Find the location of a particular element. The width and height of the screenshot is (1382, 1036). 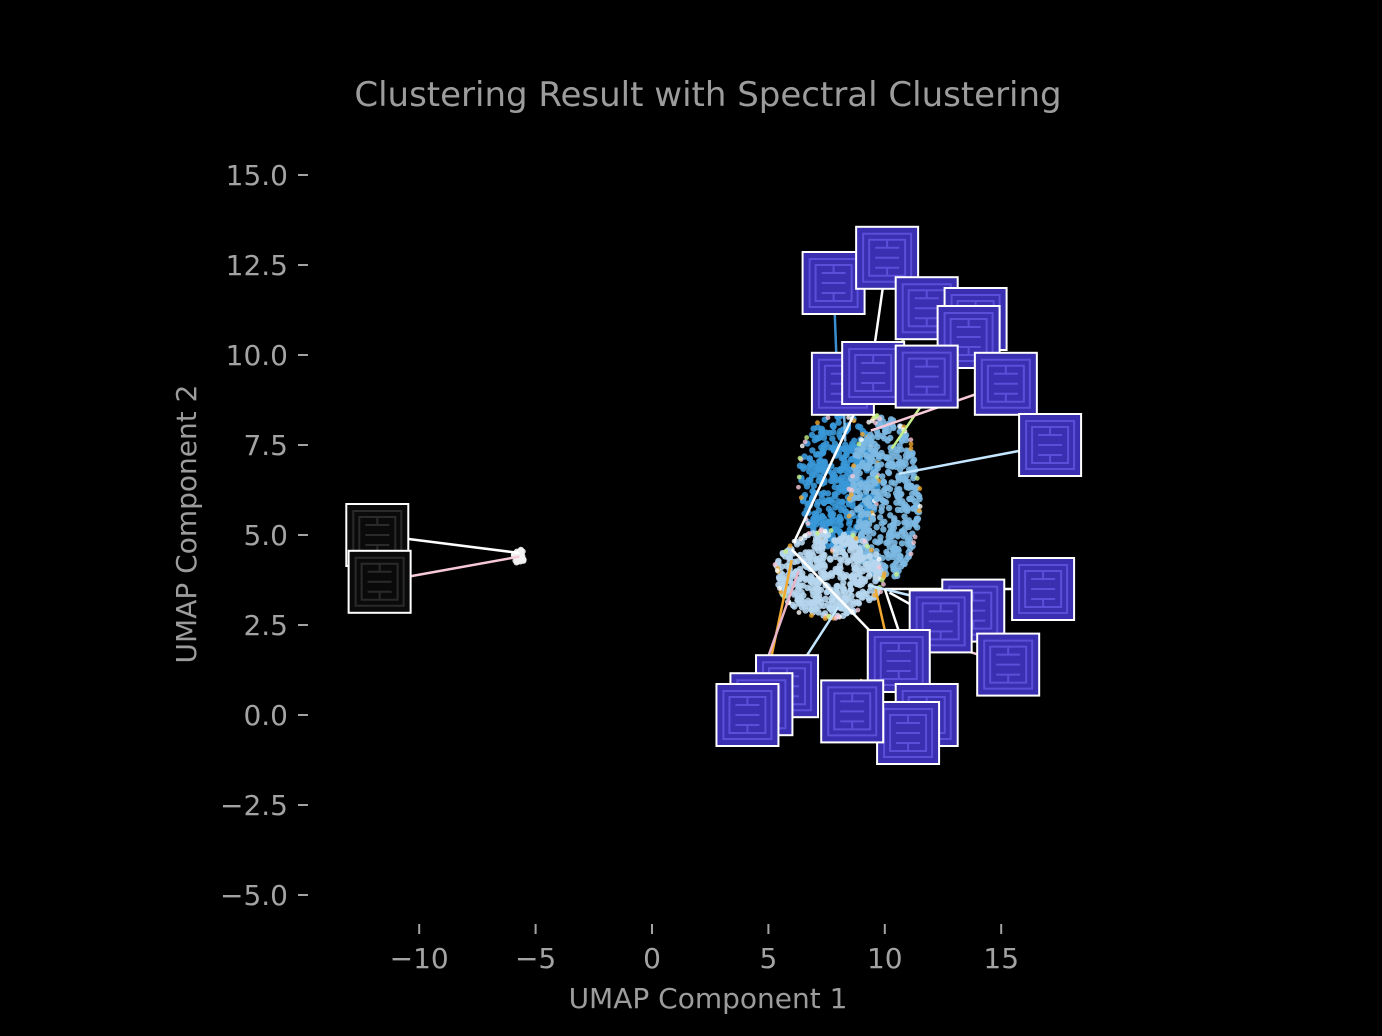

y-tick-label: 5.0 is located at coordinates (265, 535).